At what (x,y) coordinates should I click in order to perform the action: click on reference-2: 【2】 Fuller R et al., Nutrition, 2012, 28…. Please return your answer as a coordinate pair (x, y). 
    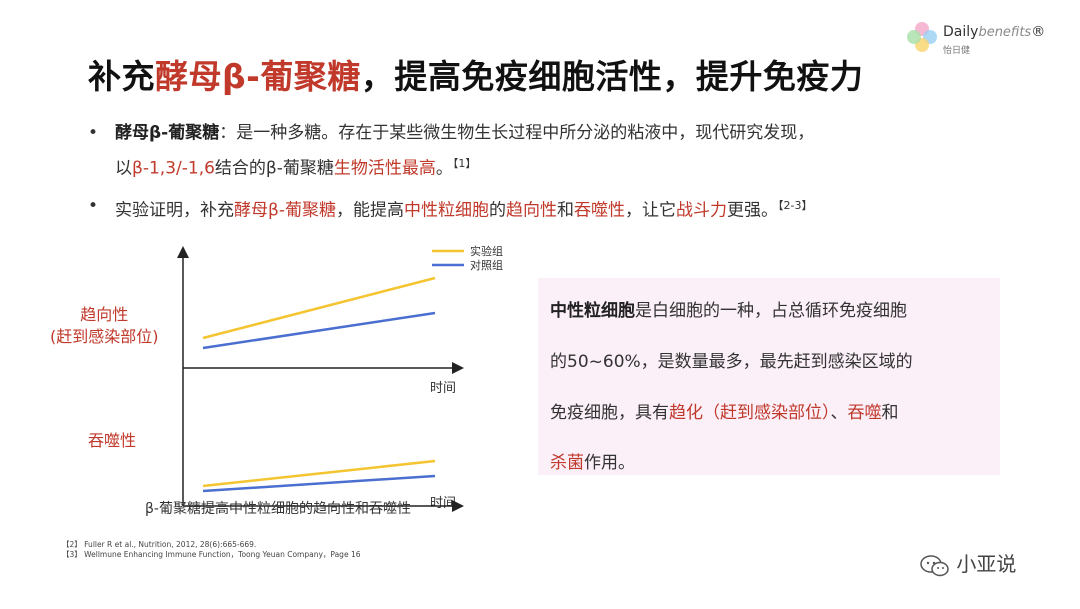
    Looking at the image, I should click on (159, 544).